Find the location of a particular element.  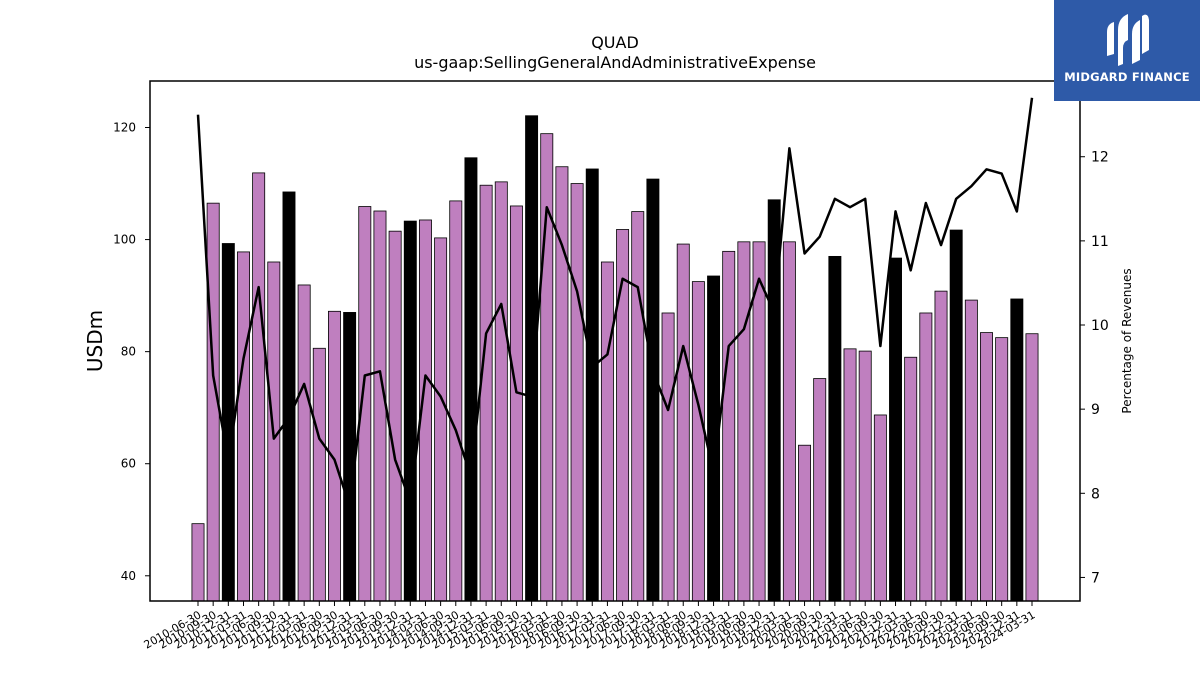

y2-tick-label: 8 is located at coordinates (1095, 494).